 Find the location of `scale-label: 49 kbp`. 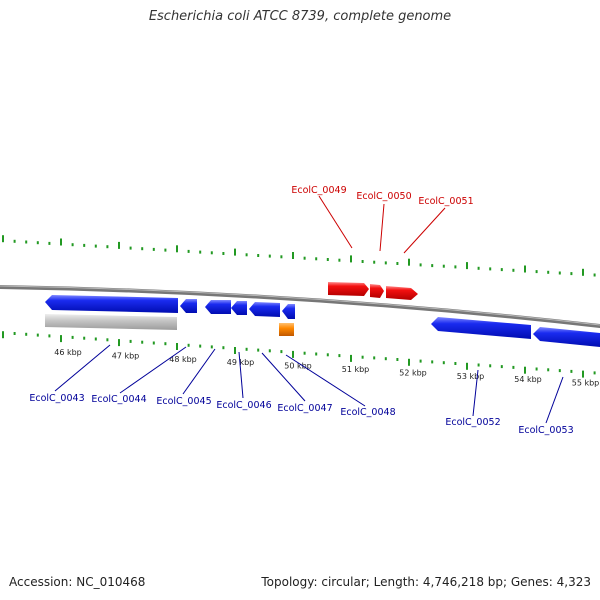

scale-label: 49 kbp is located at coordinates (241, 362).